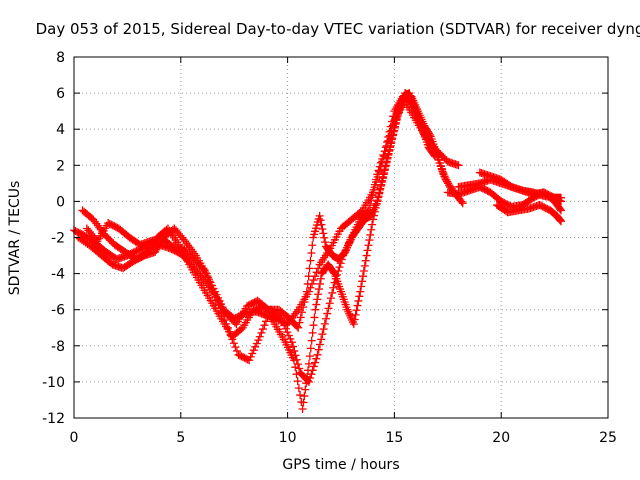 The image size is (640, 480). Describe the element at coordinates (53, 419) in the screenshot. I see `y-tick-label: -12` at that location.